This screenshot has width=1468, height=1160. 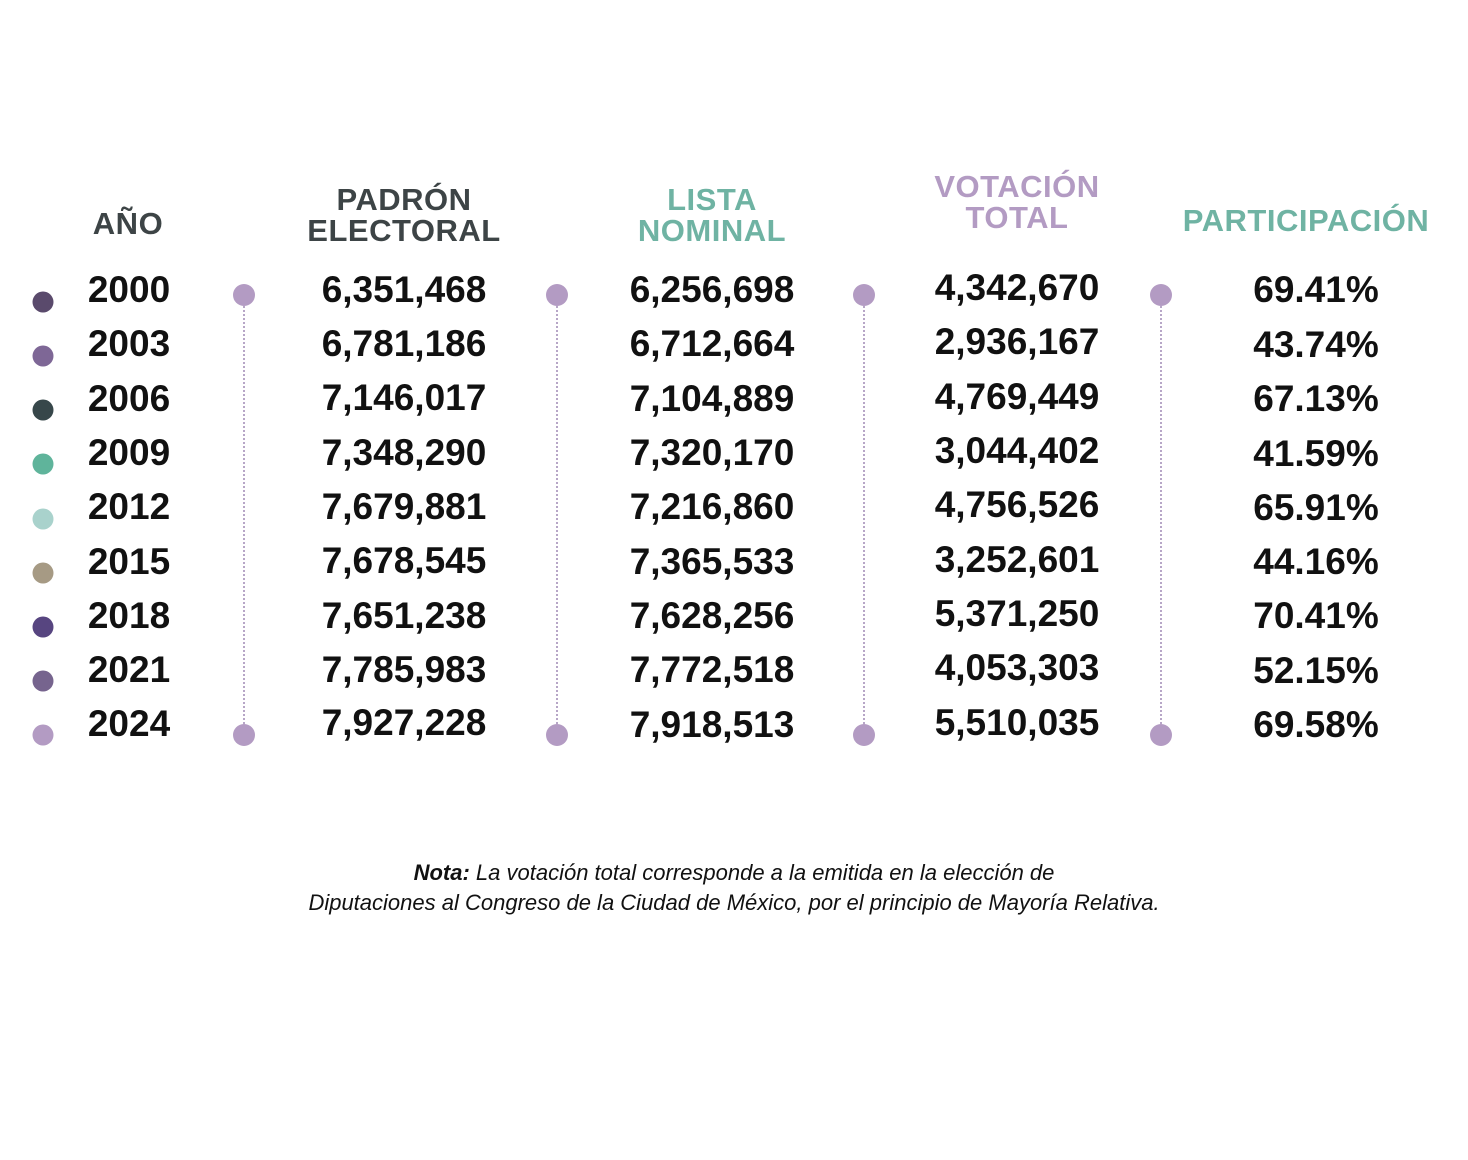 What do you see at coordinates (557, 295) in the screenshot?
I see `connector-dot-2-top` at bounding box center [557, 295].